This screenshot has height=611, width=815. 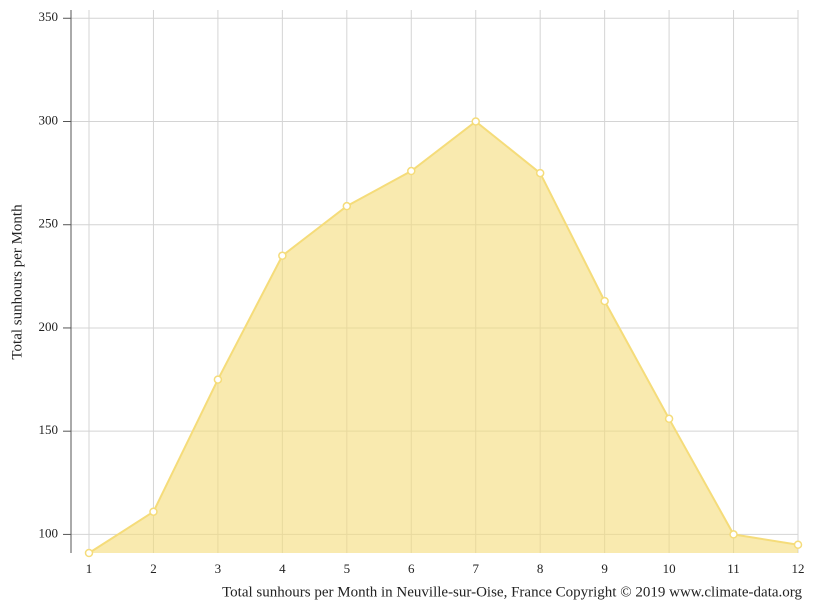 I want to click on x-tick-label: 5, so click(x=347, y=568).